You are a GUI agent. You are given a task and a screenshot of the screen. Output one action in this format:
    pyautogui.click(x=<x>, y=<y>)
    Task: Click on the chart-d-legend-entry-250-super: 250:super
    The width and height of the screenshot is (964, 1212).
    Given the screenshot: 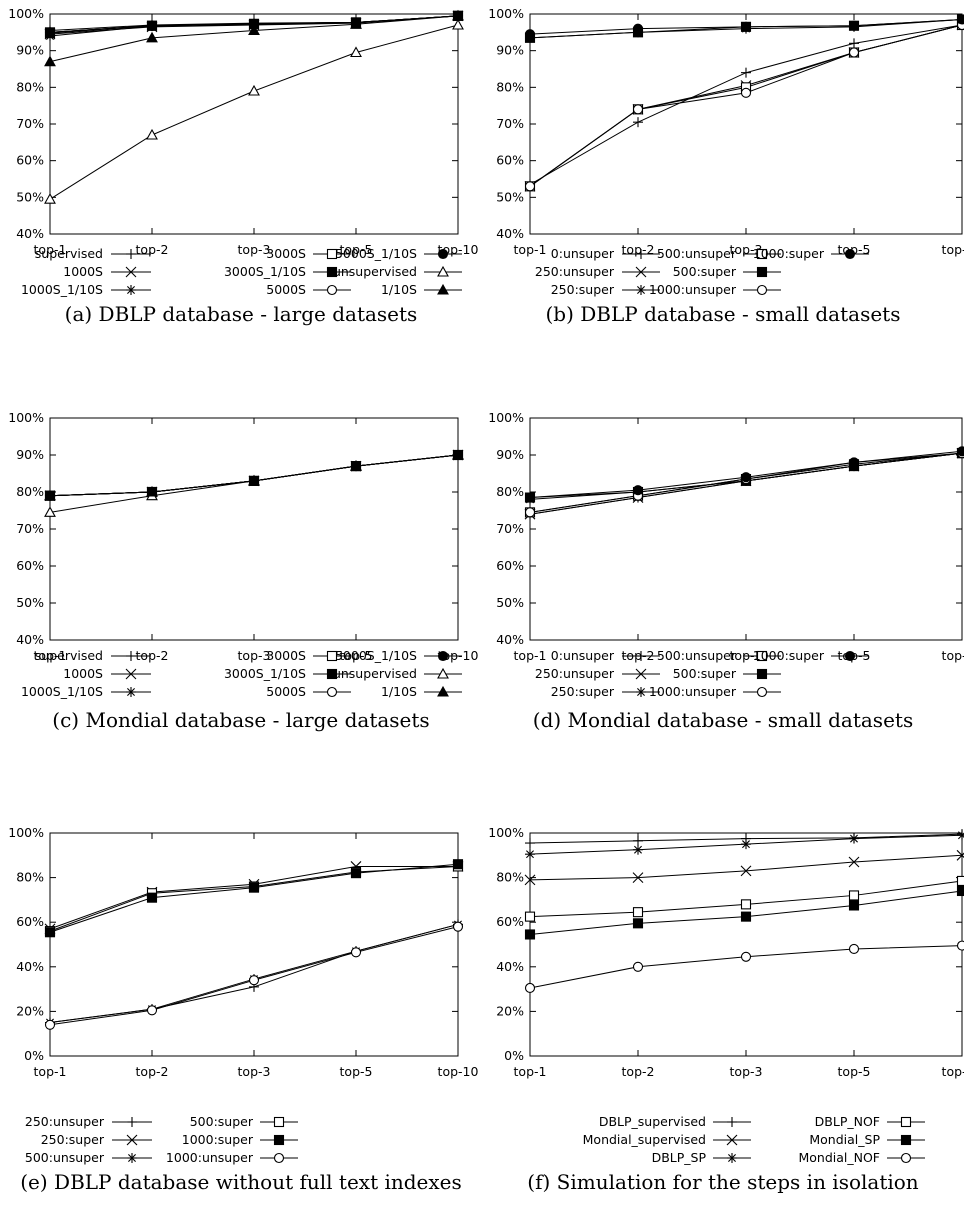 What is the action you would take?
    pyautogui.click(x=605, y=691)
    